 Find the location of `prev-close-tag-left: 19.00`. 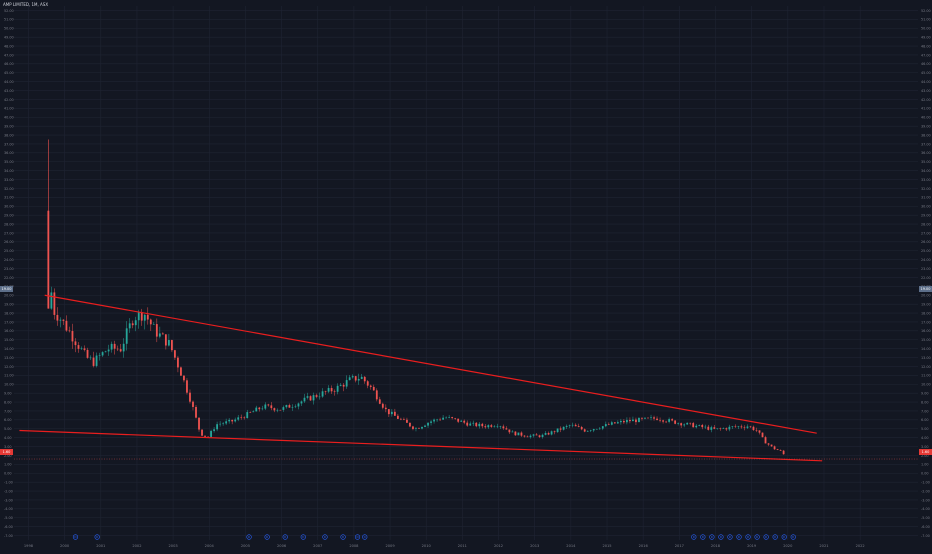

prev-close-tag-left: 19.00 is located at coordinates (6, 289).